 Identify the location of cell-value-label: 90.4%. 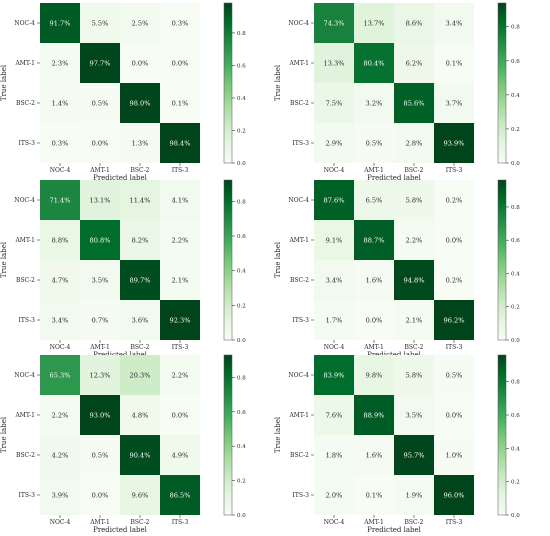
(140, 456).